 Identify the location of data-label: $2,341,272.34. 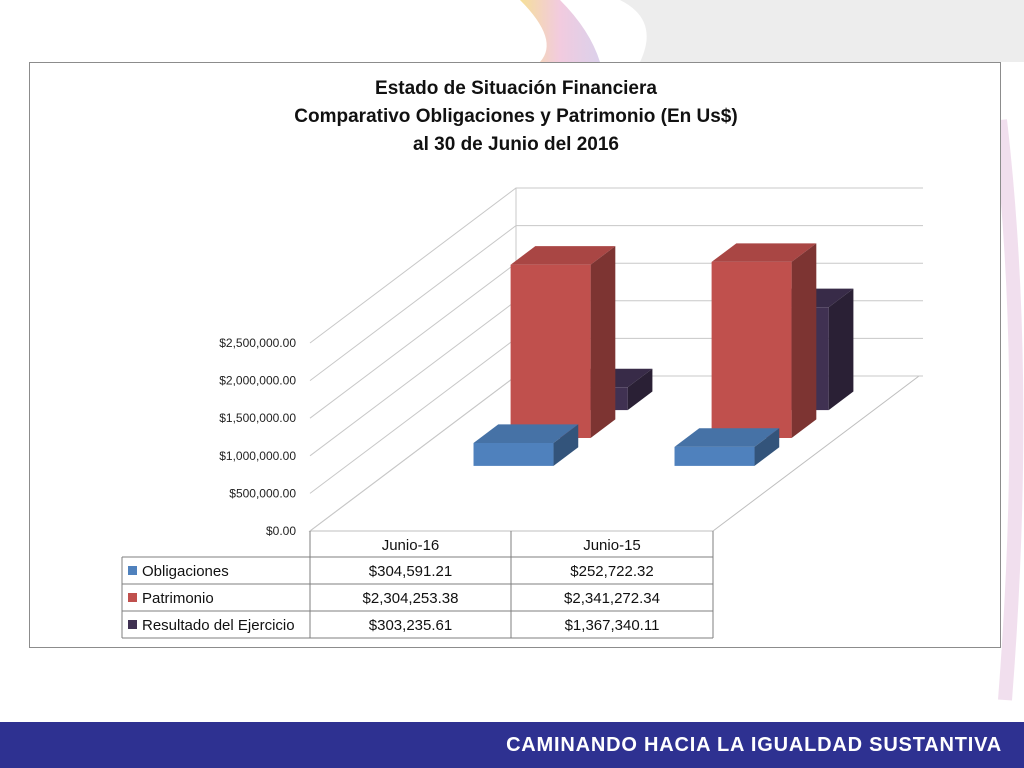
(612, 598).